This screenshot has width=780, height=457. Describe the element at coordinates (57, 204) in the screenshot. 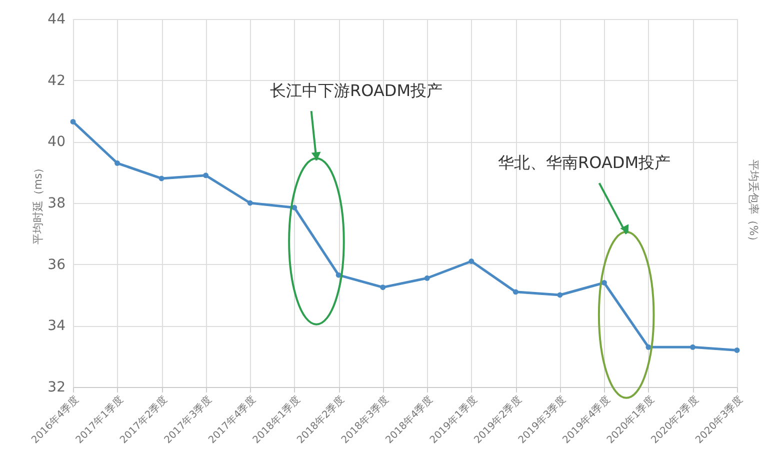

I see `y-tick-label: 38` at that location.